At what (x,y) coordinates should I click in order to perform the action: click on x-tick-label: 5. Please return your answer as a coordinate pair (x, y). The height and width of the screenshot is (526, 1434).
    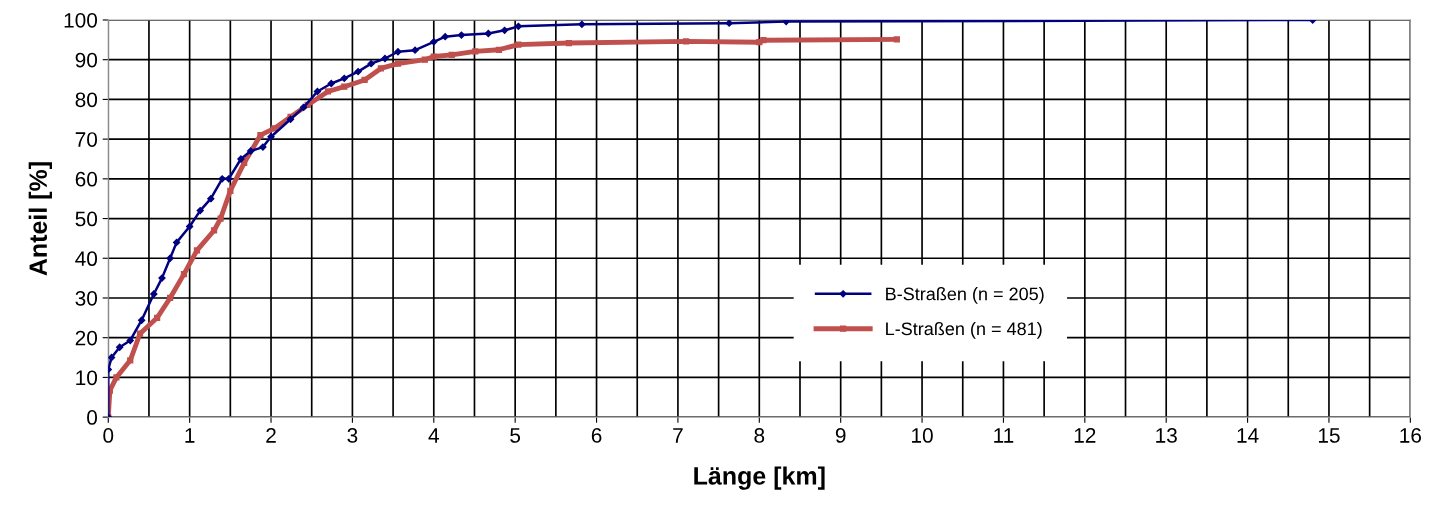
    Looking at the image, I should click on (515, 435).